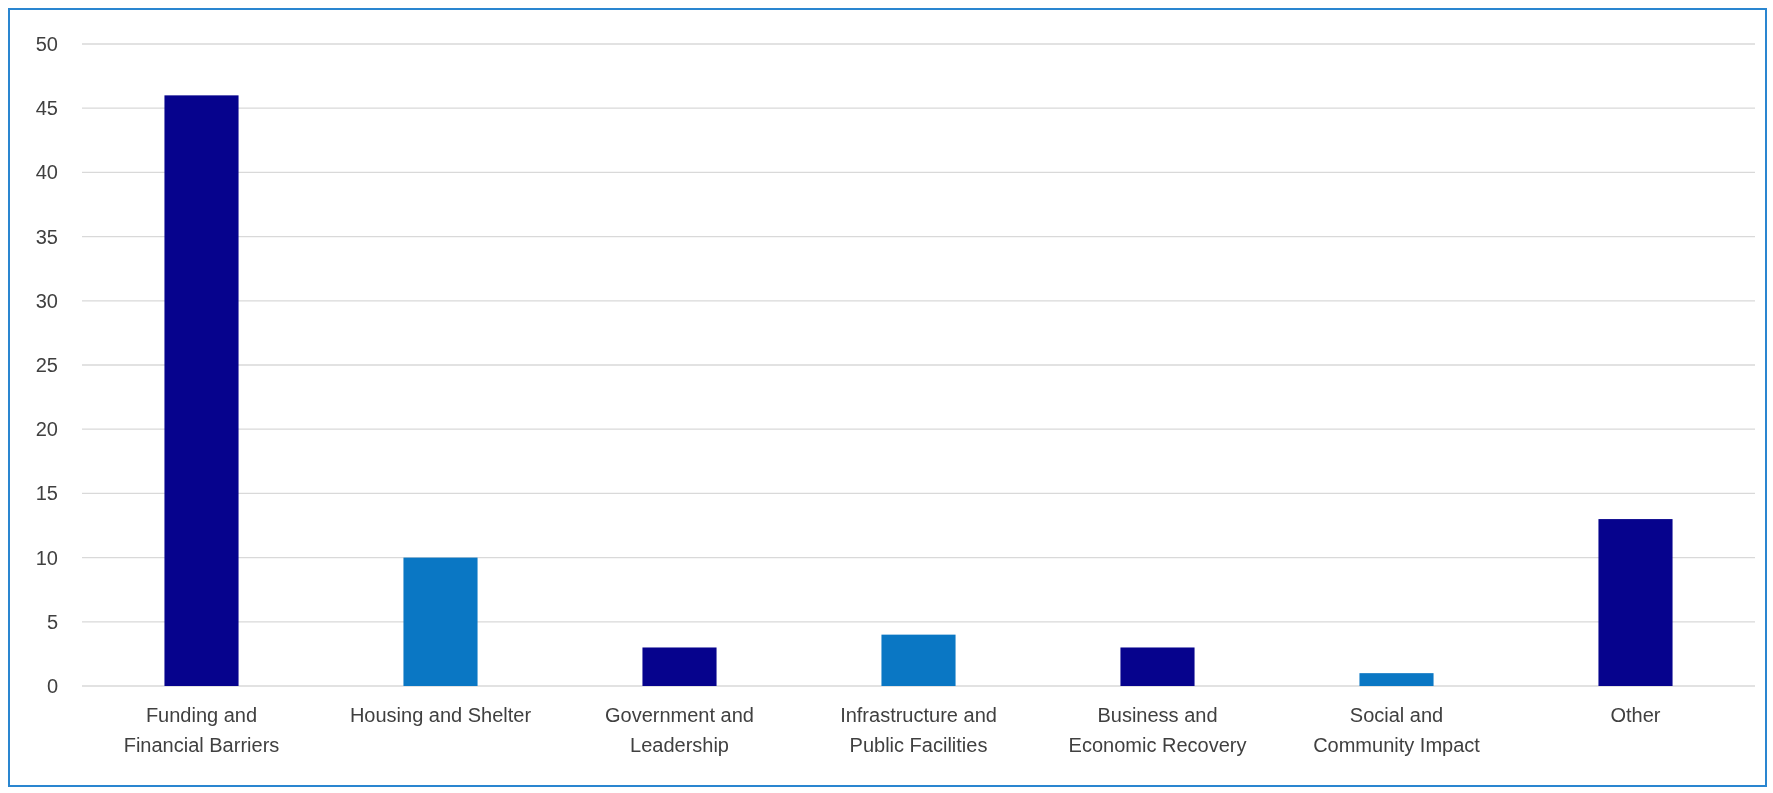 The width and height of the screenshot is (1773, 793). I want to click on x-tick-label: Infrastructure and Public Facilities, so click(918, 730).